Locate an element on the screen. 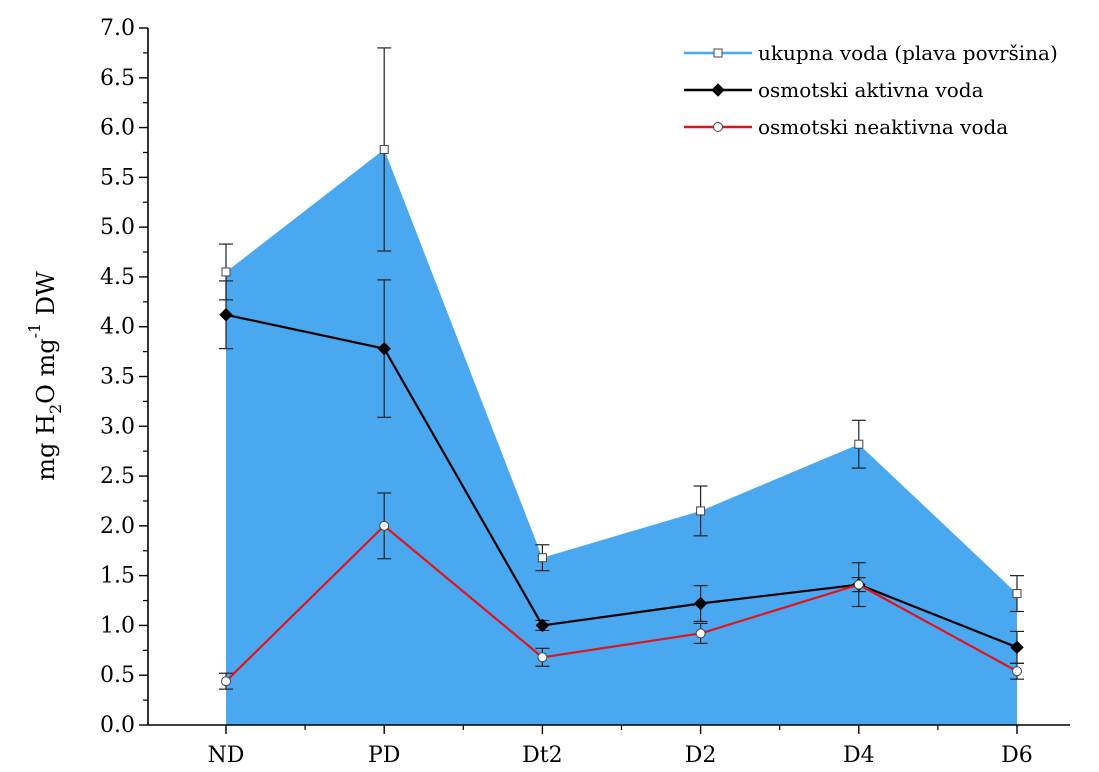  x-tick-label: PD is located at coordinates (384, 755).